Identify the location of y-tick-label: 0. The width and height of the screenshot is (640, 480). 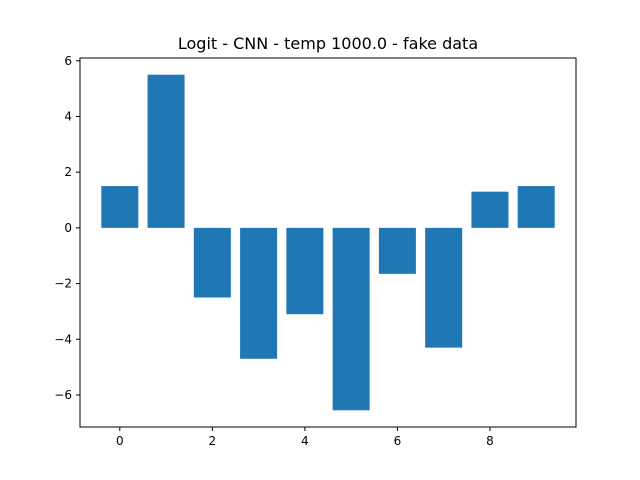
(68, 228).